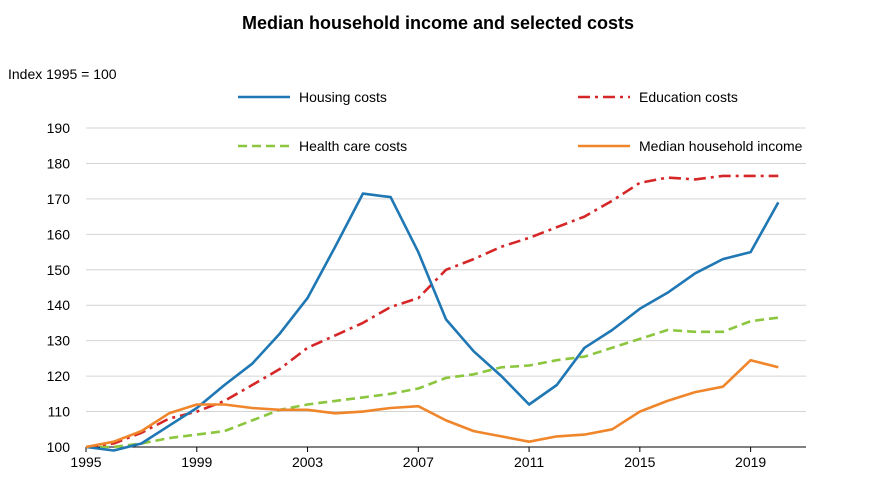 The height and width of the screenshot is (483, 875). Describe the element at coordinates (59, 305) in the screenshot. I see `y-tick-label: 140` at that location.